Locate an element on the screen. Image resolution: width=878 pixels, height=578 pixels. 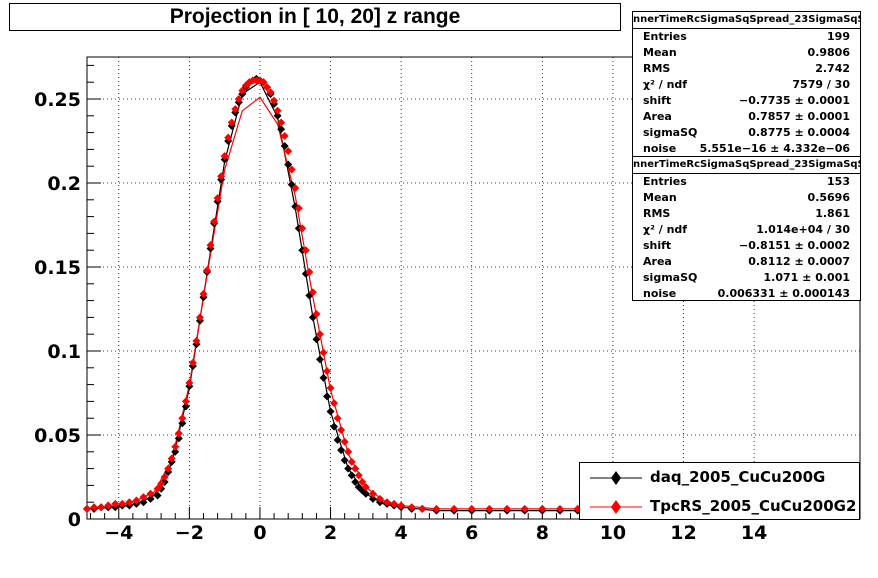
stats-value: 0.7857 ± 0.0001 is located at coordinates (799, 116).